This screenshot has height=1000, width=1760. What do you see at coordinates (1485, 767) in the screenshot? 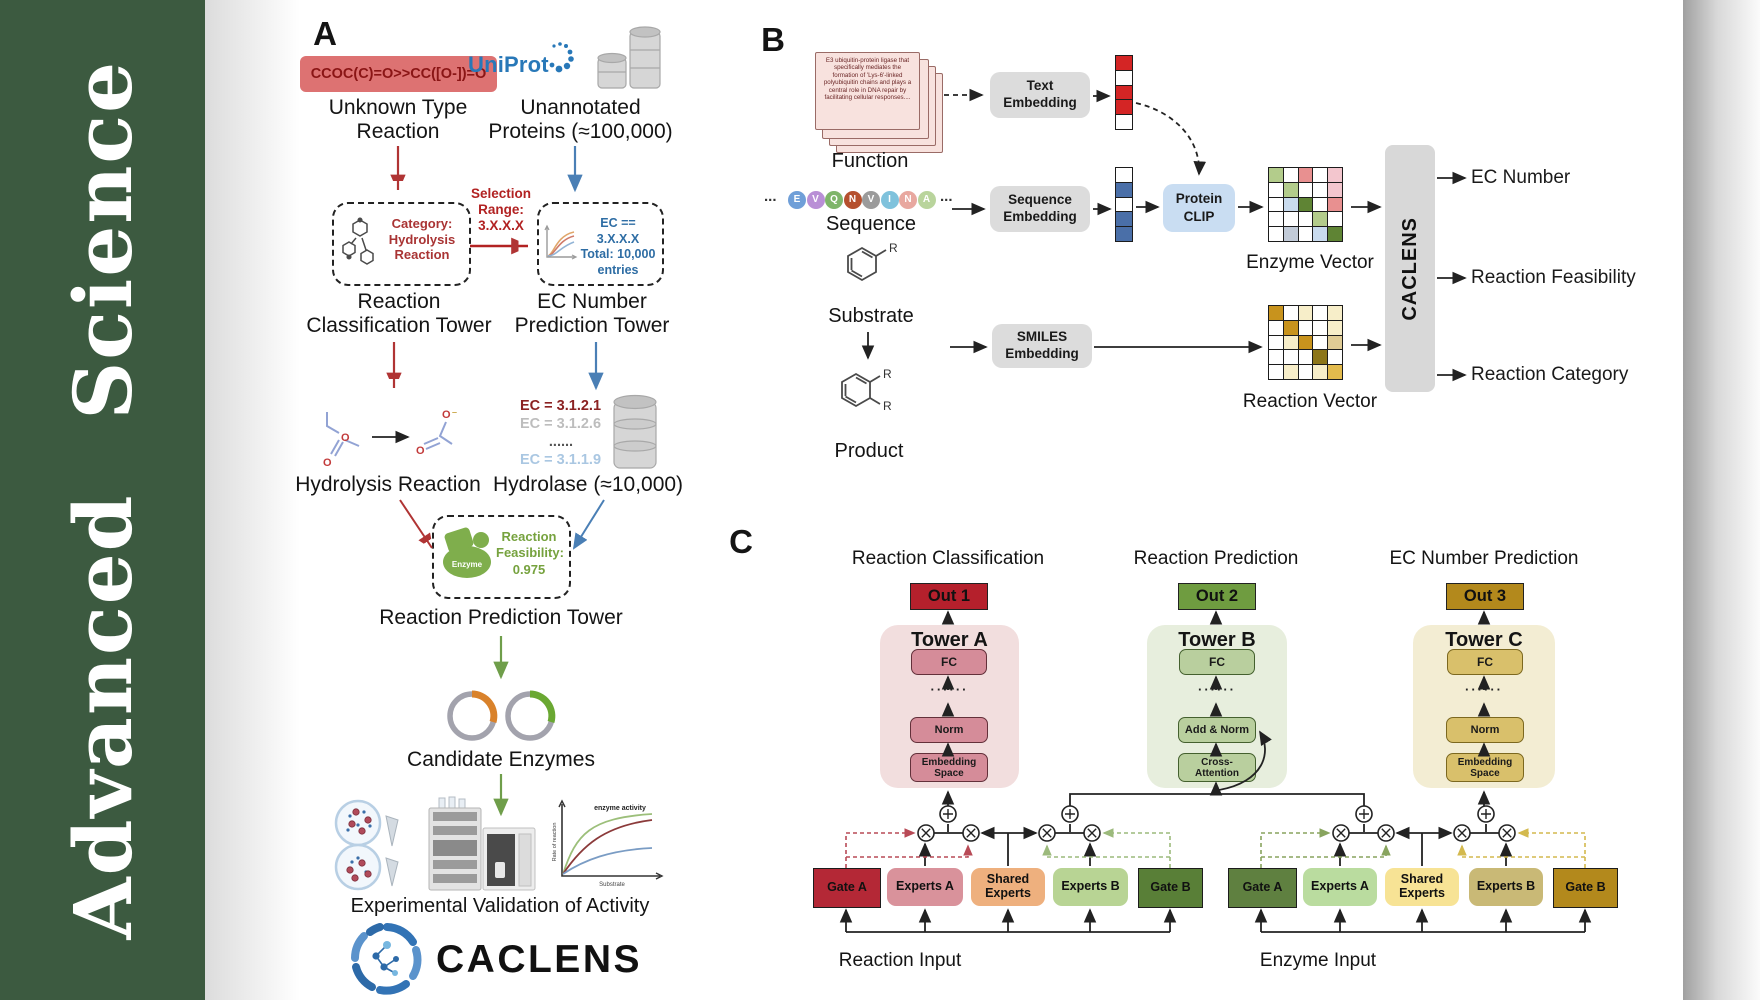
I see `tower-c-embedding-space: Embedding Space` at bounding box center [1485, 767].